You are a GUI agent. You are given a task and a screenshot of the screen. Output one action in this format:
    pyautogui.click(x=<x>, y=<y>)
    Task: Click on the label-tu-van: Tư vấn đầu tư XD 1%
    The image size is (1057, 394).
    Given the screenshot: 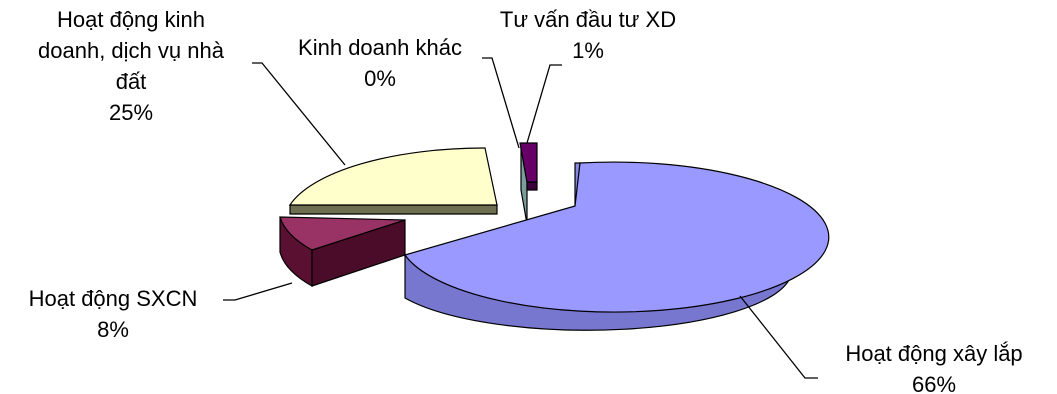 What is the action you would take?
    pyautogui.click(x=588, y=35)
    